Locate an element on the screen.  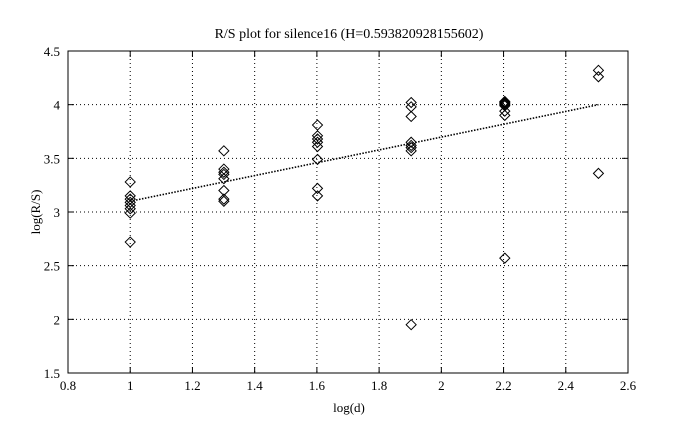
y-tick-labels: 1.5 2 2.5 3 3.5 4 4.5 is located at coordinates (52, 212).